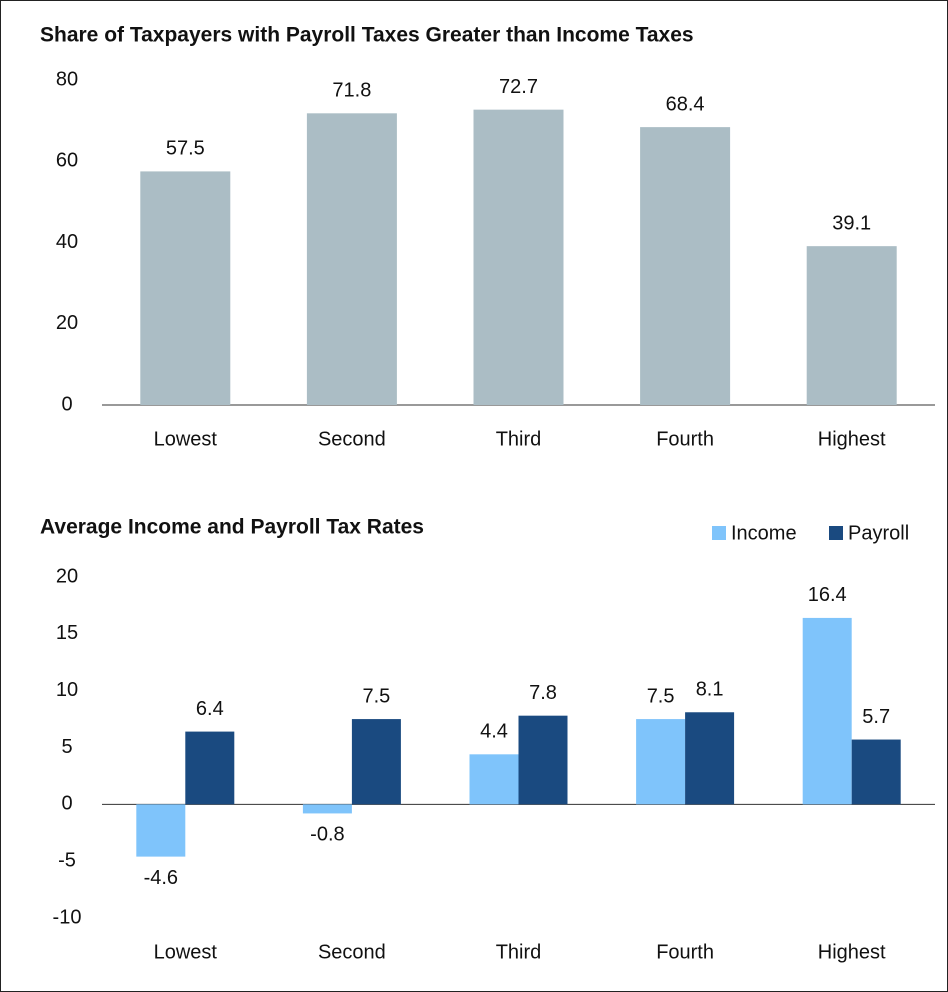  Describe the element at coordinates (67, 860) in the screenshot. I see `y-tick-label: -5` at that location.